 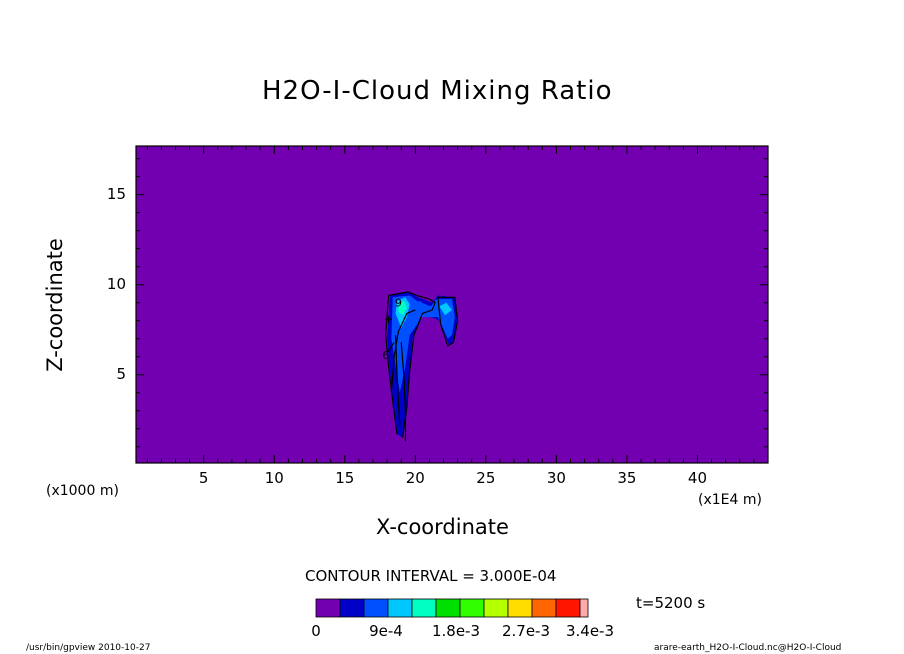 I want to click on x-tick-label: 10, so click(x=274, y=478).